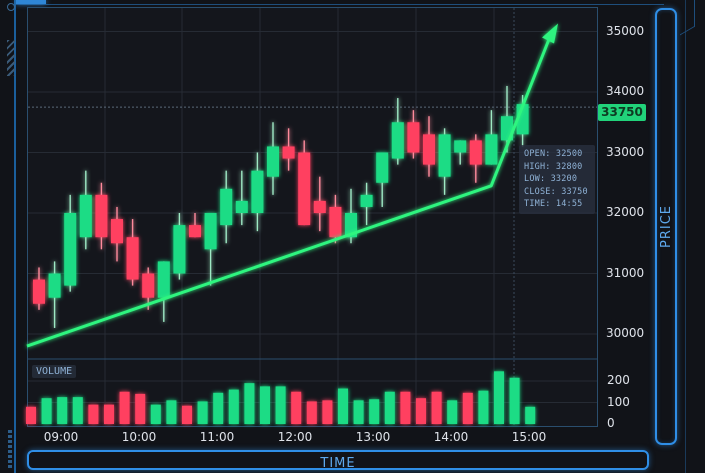 The width and height of the screenshot is (705, 473). What do you see at coordinates (625, 333) in the screenshot?
I see `price-tick-label: 30000` at bounding box center [625, 333].